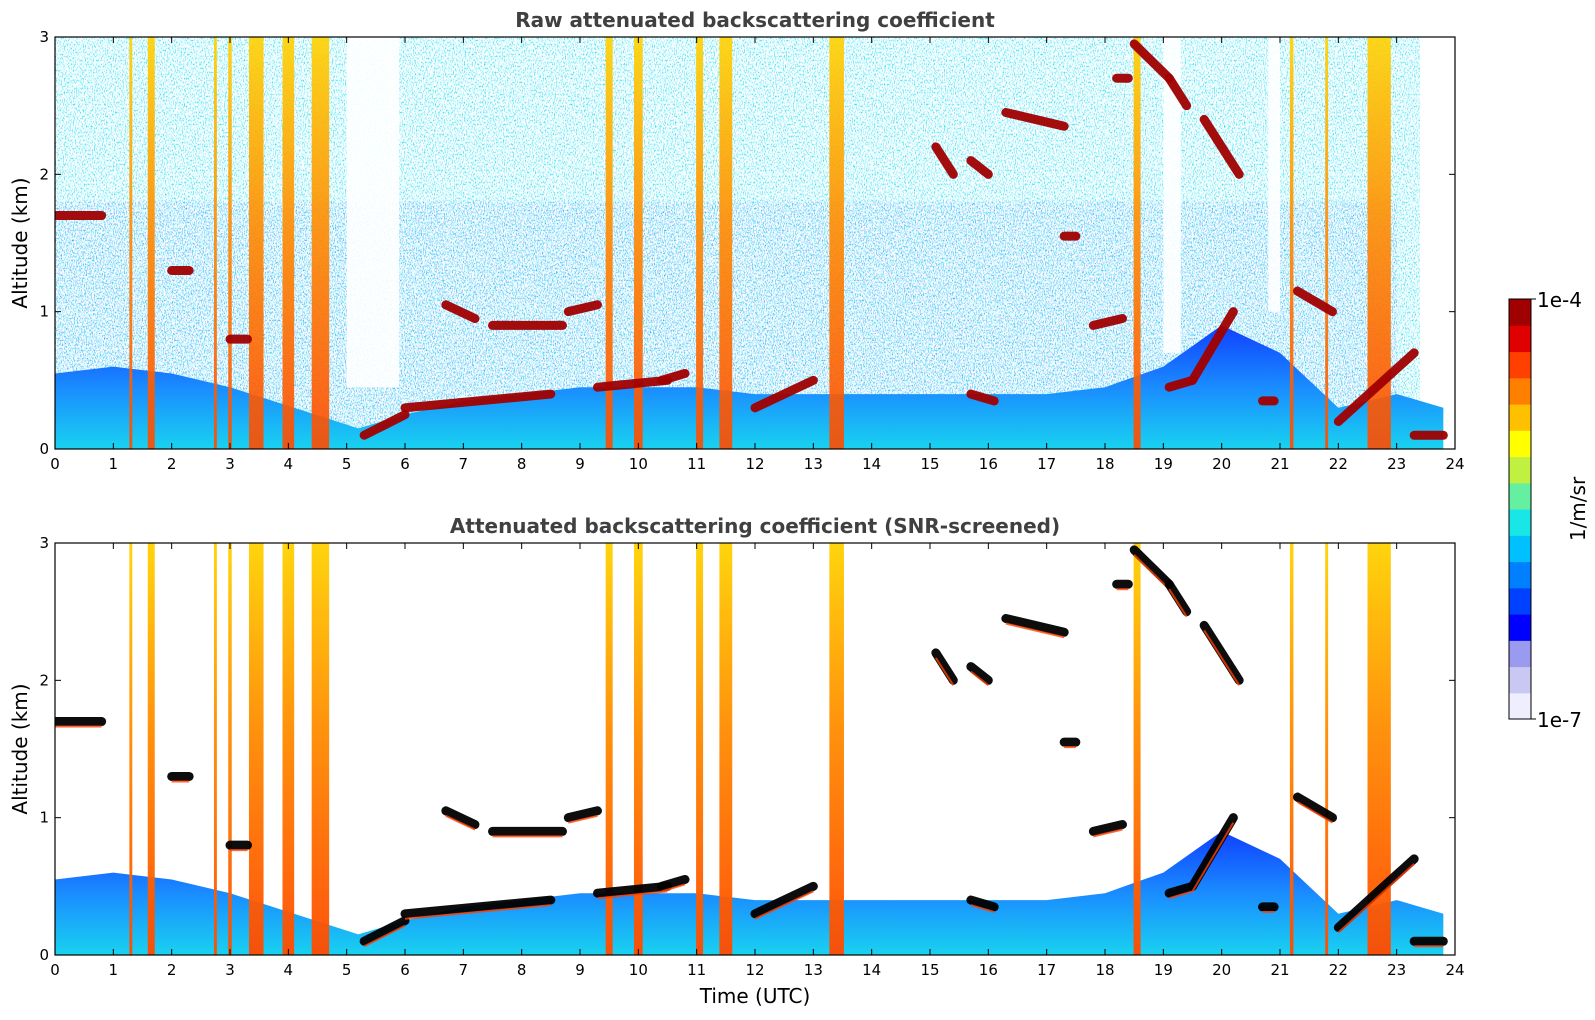 Image resolution: width=1595 pixels, height=1020 pixels. What do you see at coordinates (1549, 510) in the screenshot?
I see `colorbar: 1e-4 1e-7 1/m/sr` at bounding box center [1549, 510].